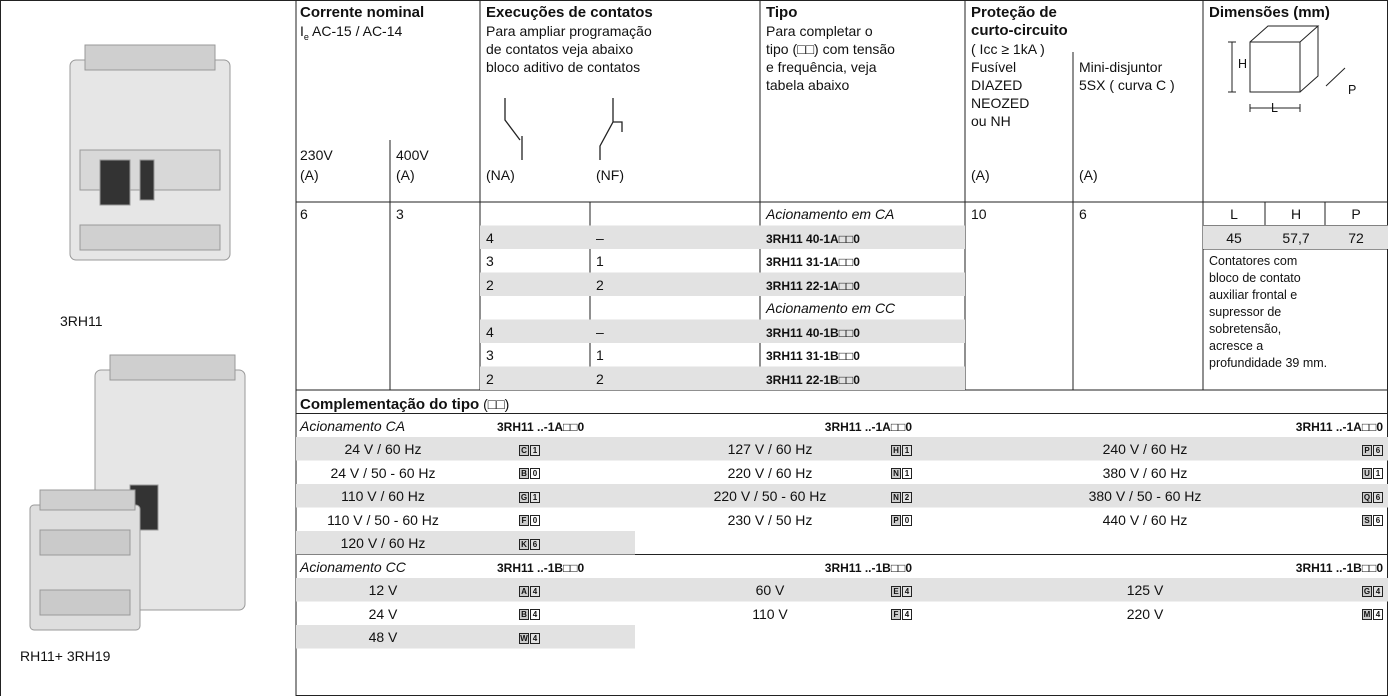  What do you see at coordinates (997, 85) in the screenshot?
I see `column-label: DIAZED` at bounding box center [997, 85].